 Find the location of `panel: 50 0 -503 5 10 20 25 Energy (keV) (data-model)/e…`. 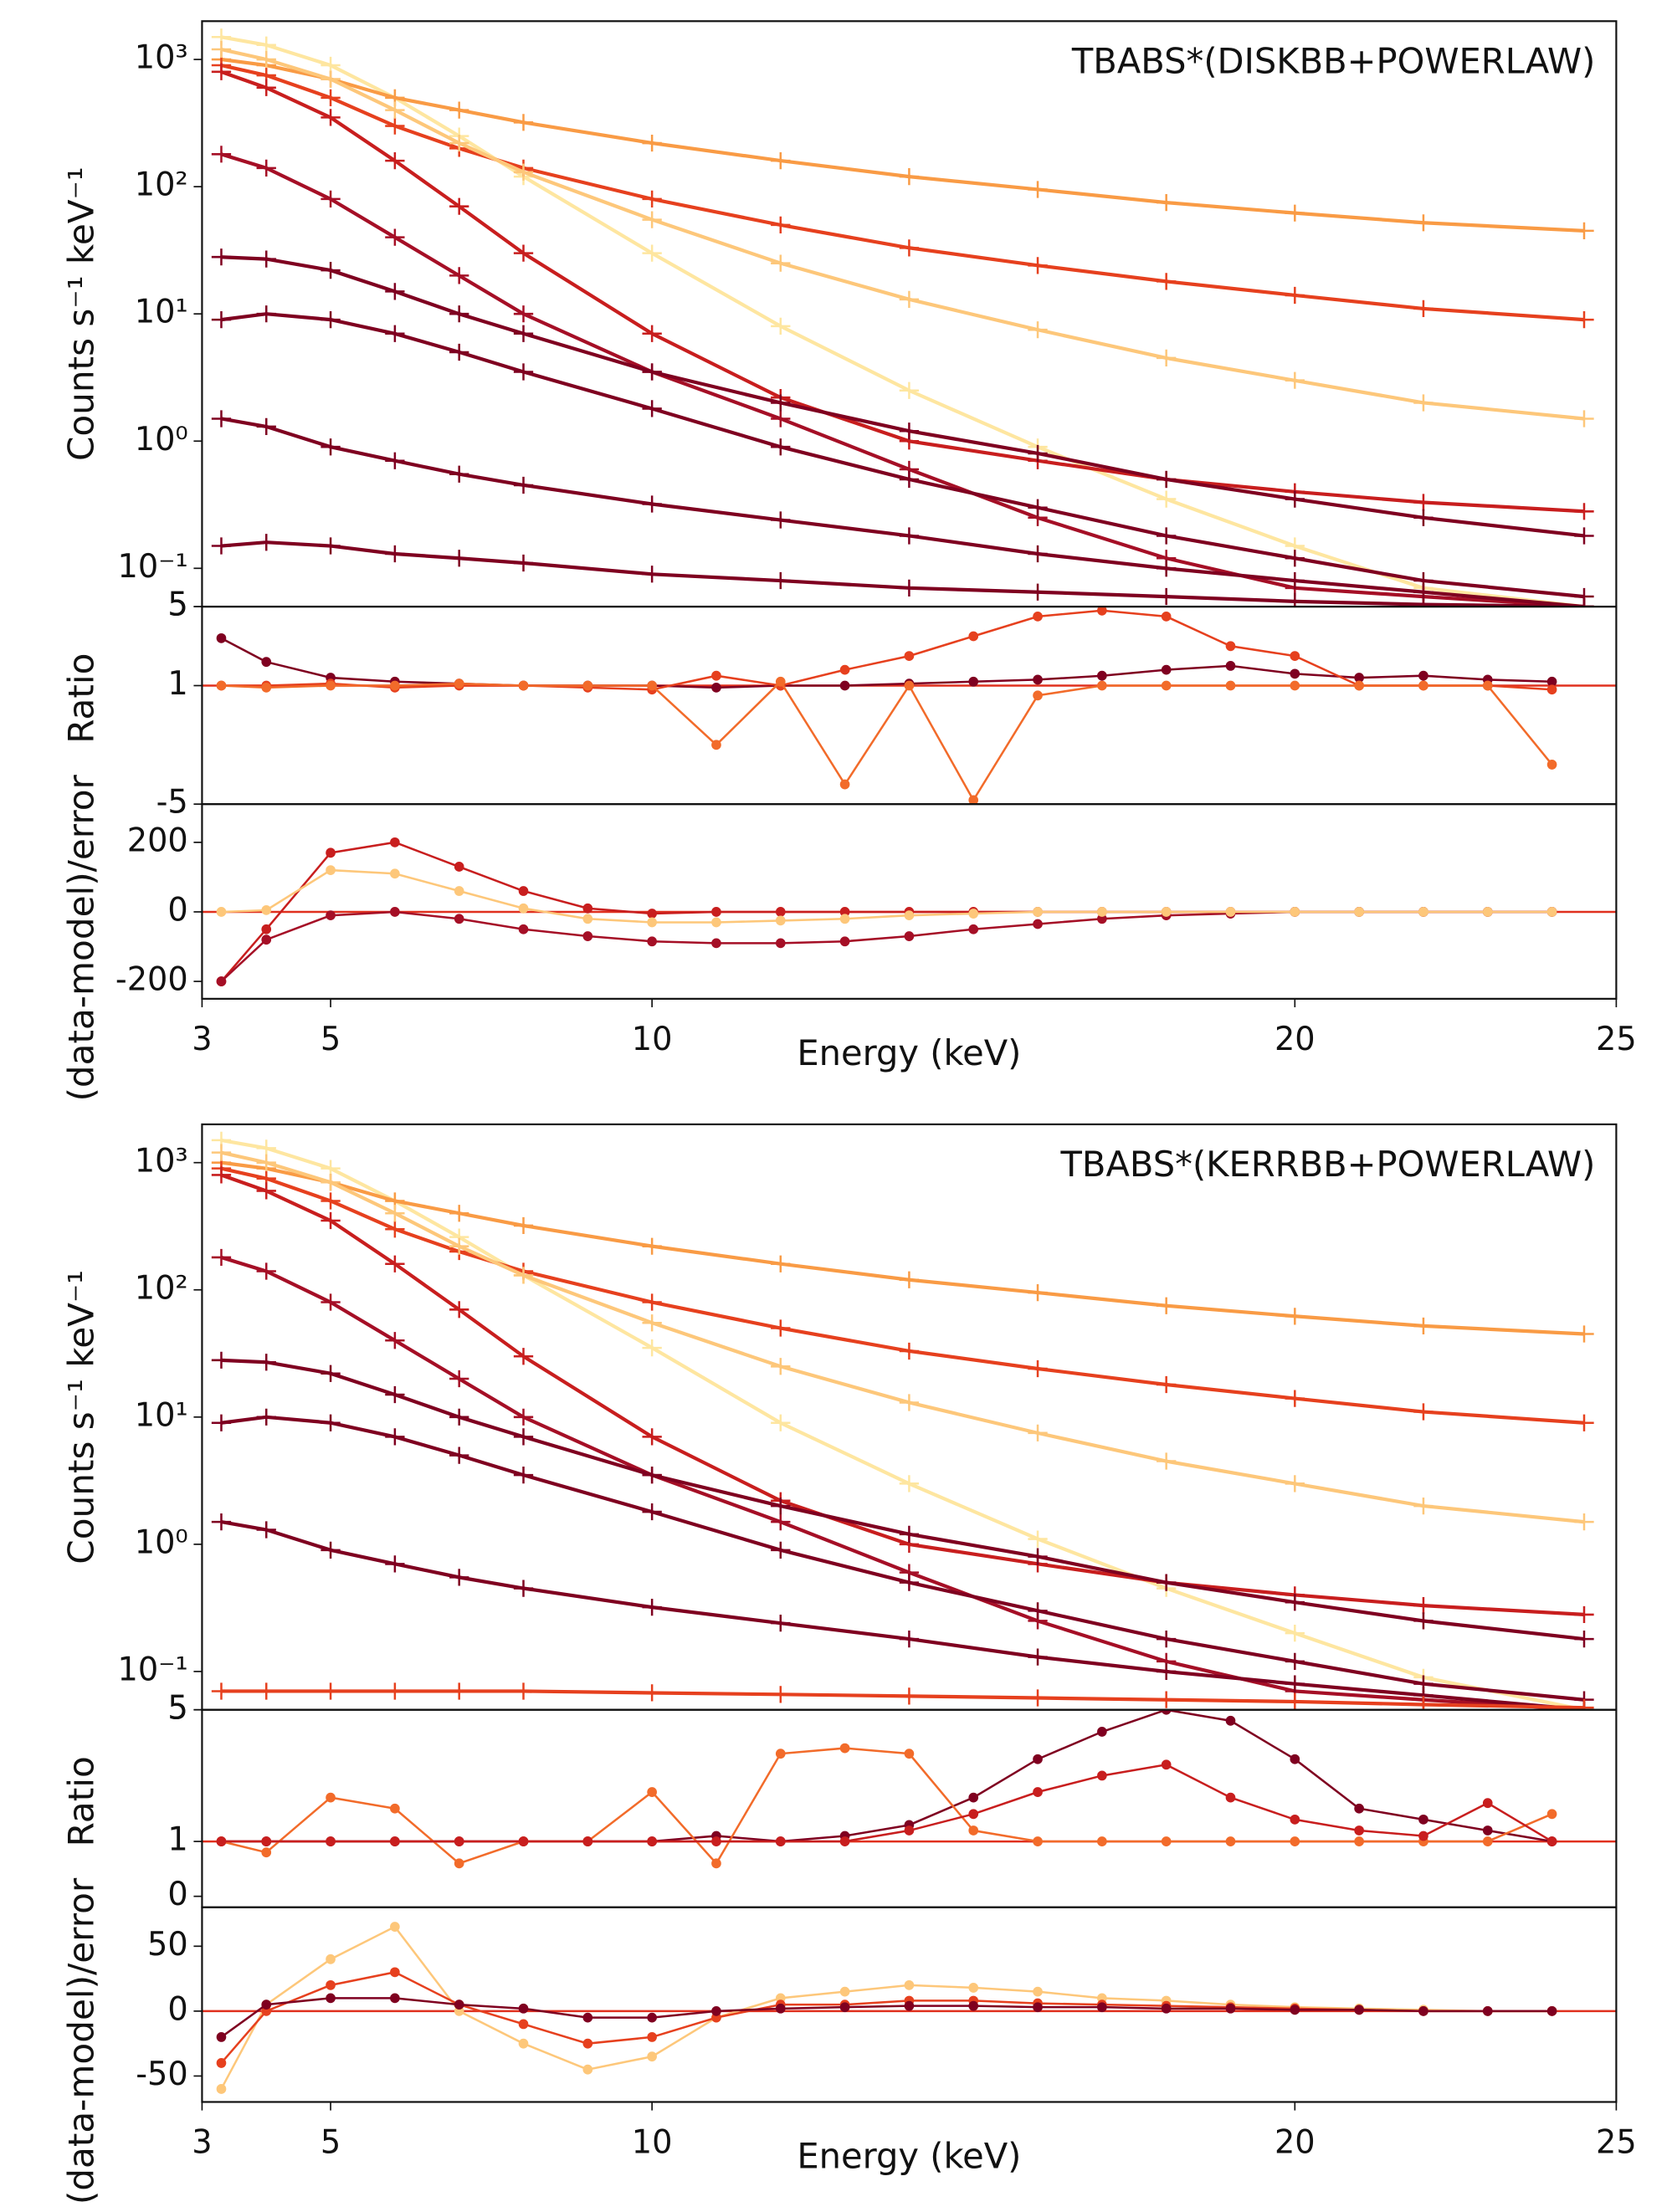

panel: 50 0 -503 5 10 20 25 Energy (keV) (data-model)/e… is located at coordinates (849, 2040).